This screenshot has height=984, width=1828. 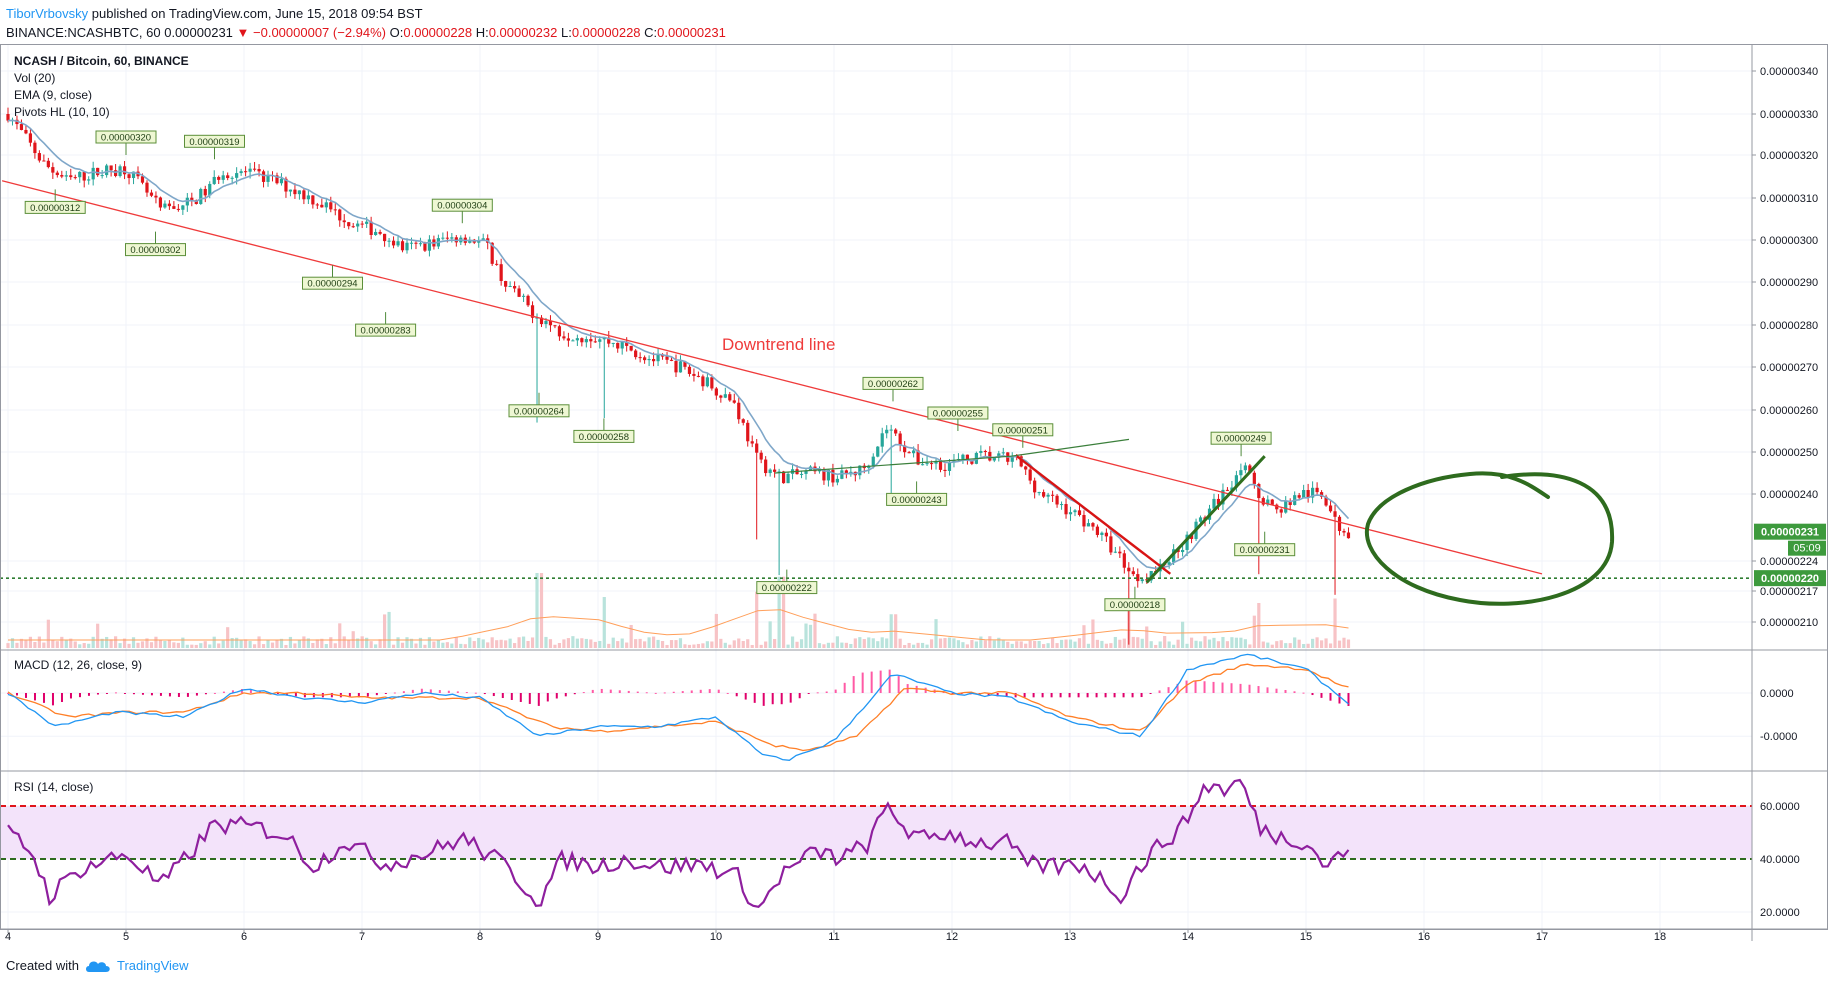 What do you see at coordinates (155, 244) in the screenshot?
I see `pivot-label: 0.00000302` at bounding box center [155, 244].